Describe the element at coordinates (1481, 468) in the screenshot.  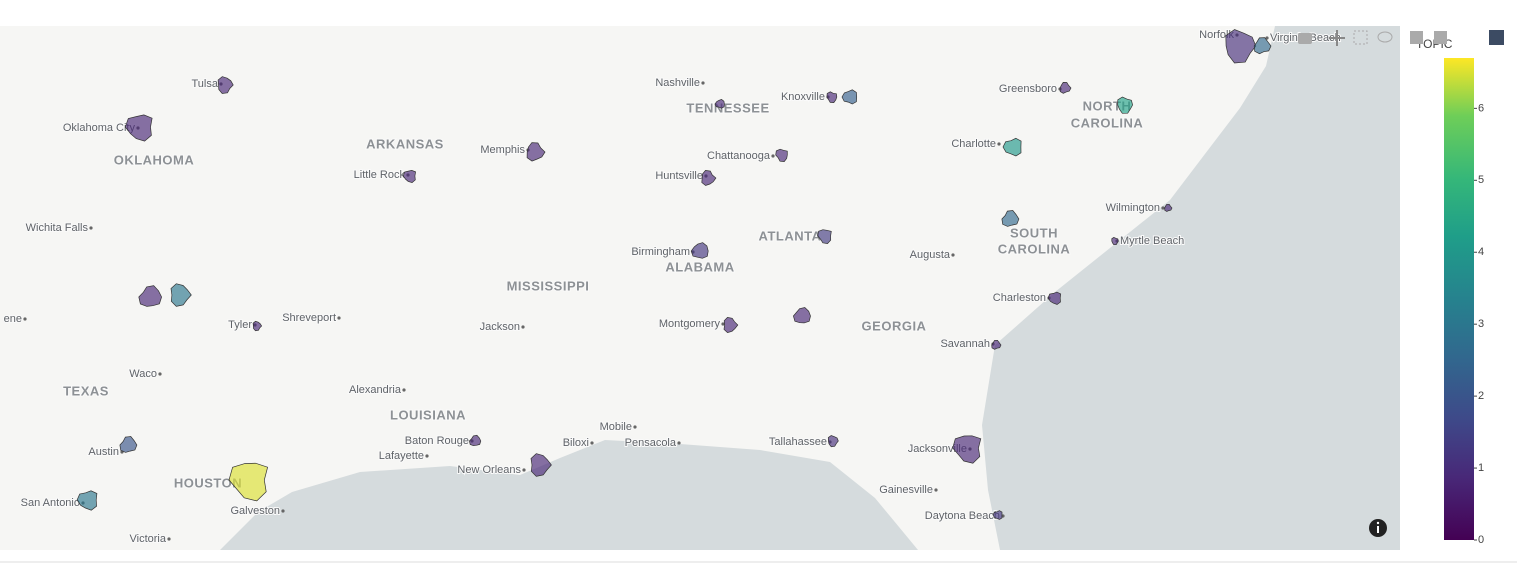
I see `colorbar-tick-label: 1` at that location.